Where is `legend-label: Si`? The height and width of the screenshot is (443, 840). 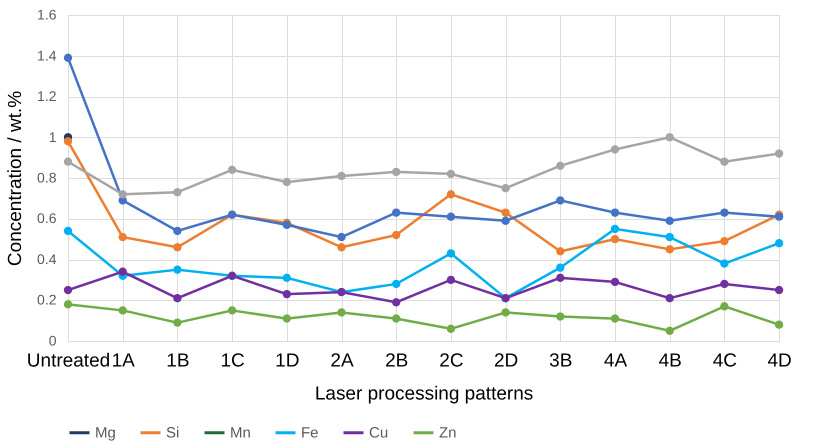 legend-label: Si is located at coordinates (173, 433).